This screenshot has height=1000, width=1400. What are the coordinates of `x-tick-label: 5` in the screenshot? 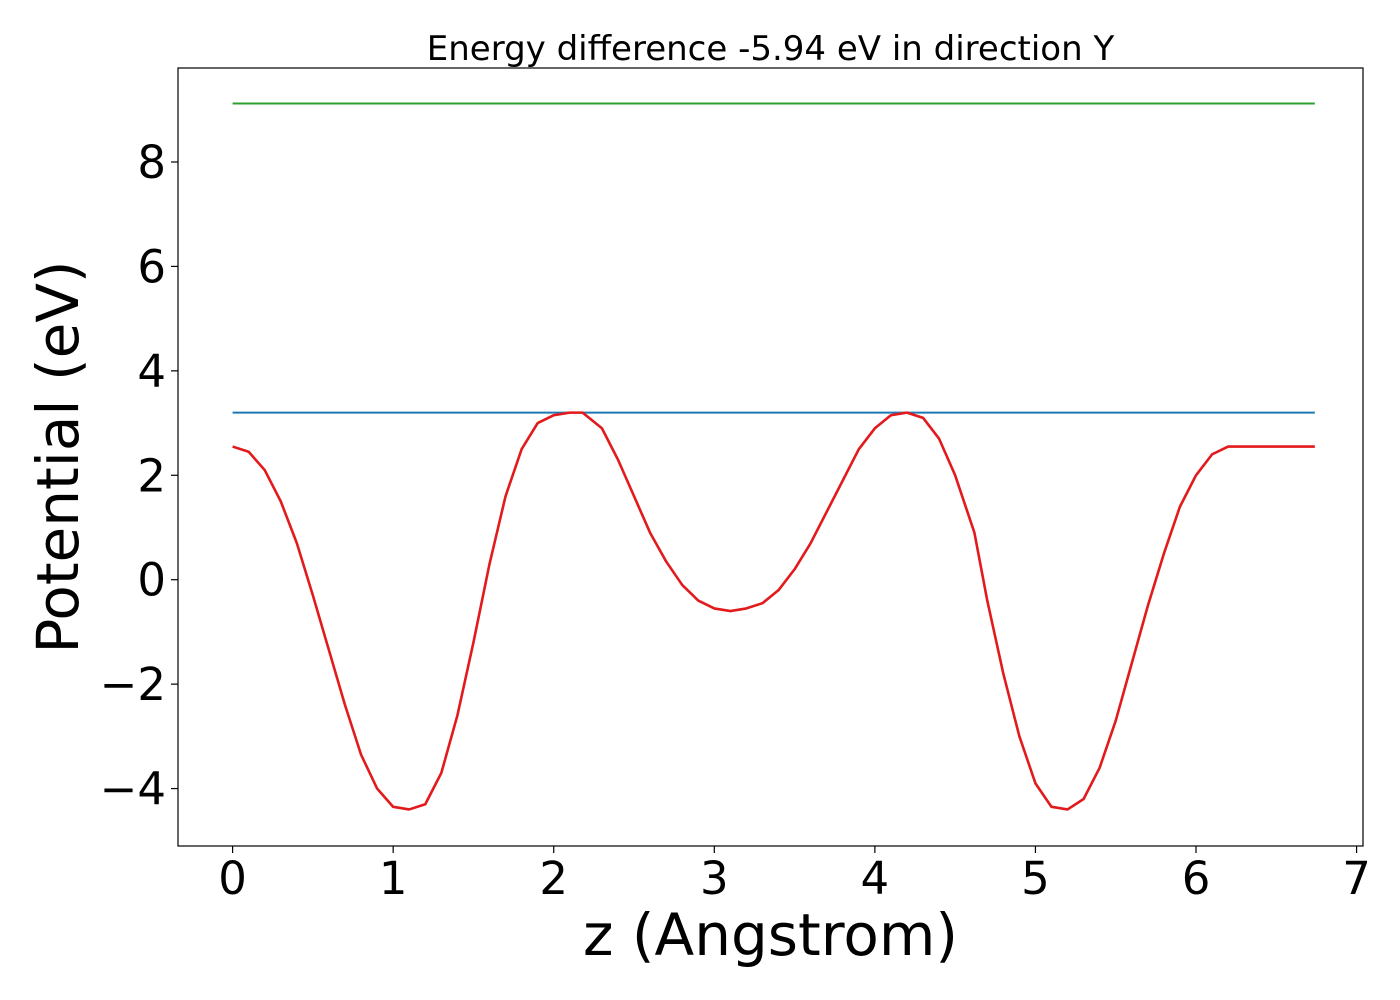 It's located at (1035, 878).